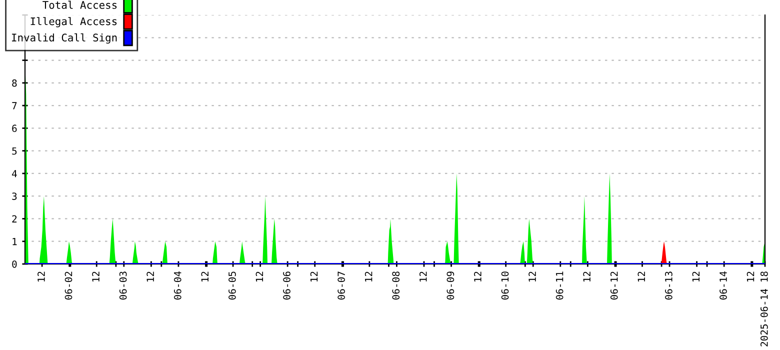 This screenshot has height=350, width=780. I want to click on x-tick-label: 06-14, so click(723, 285).